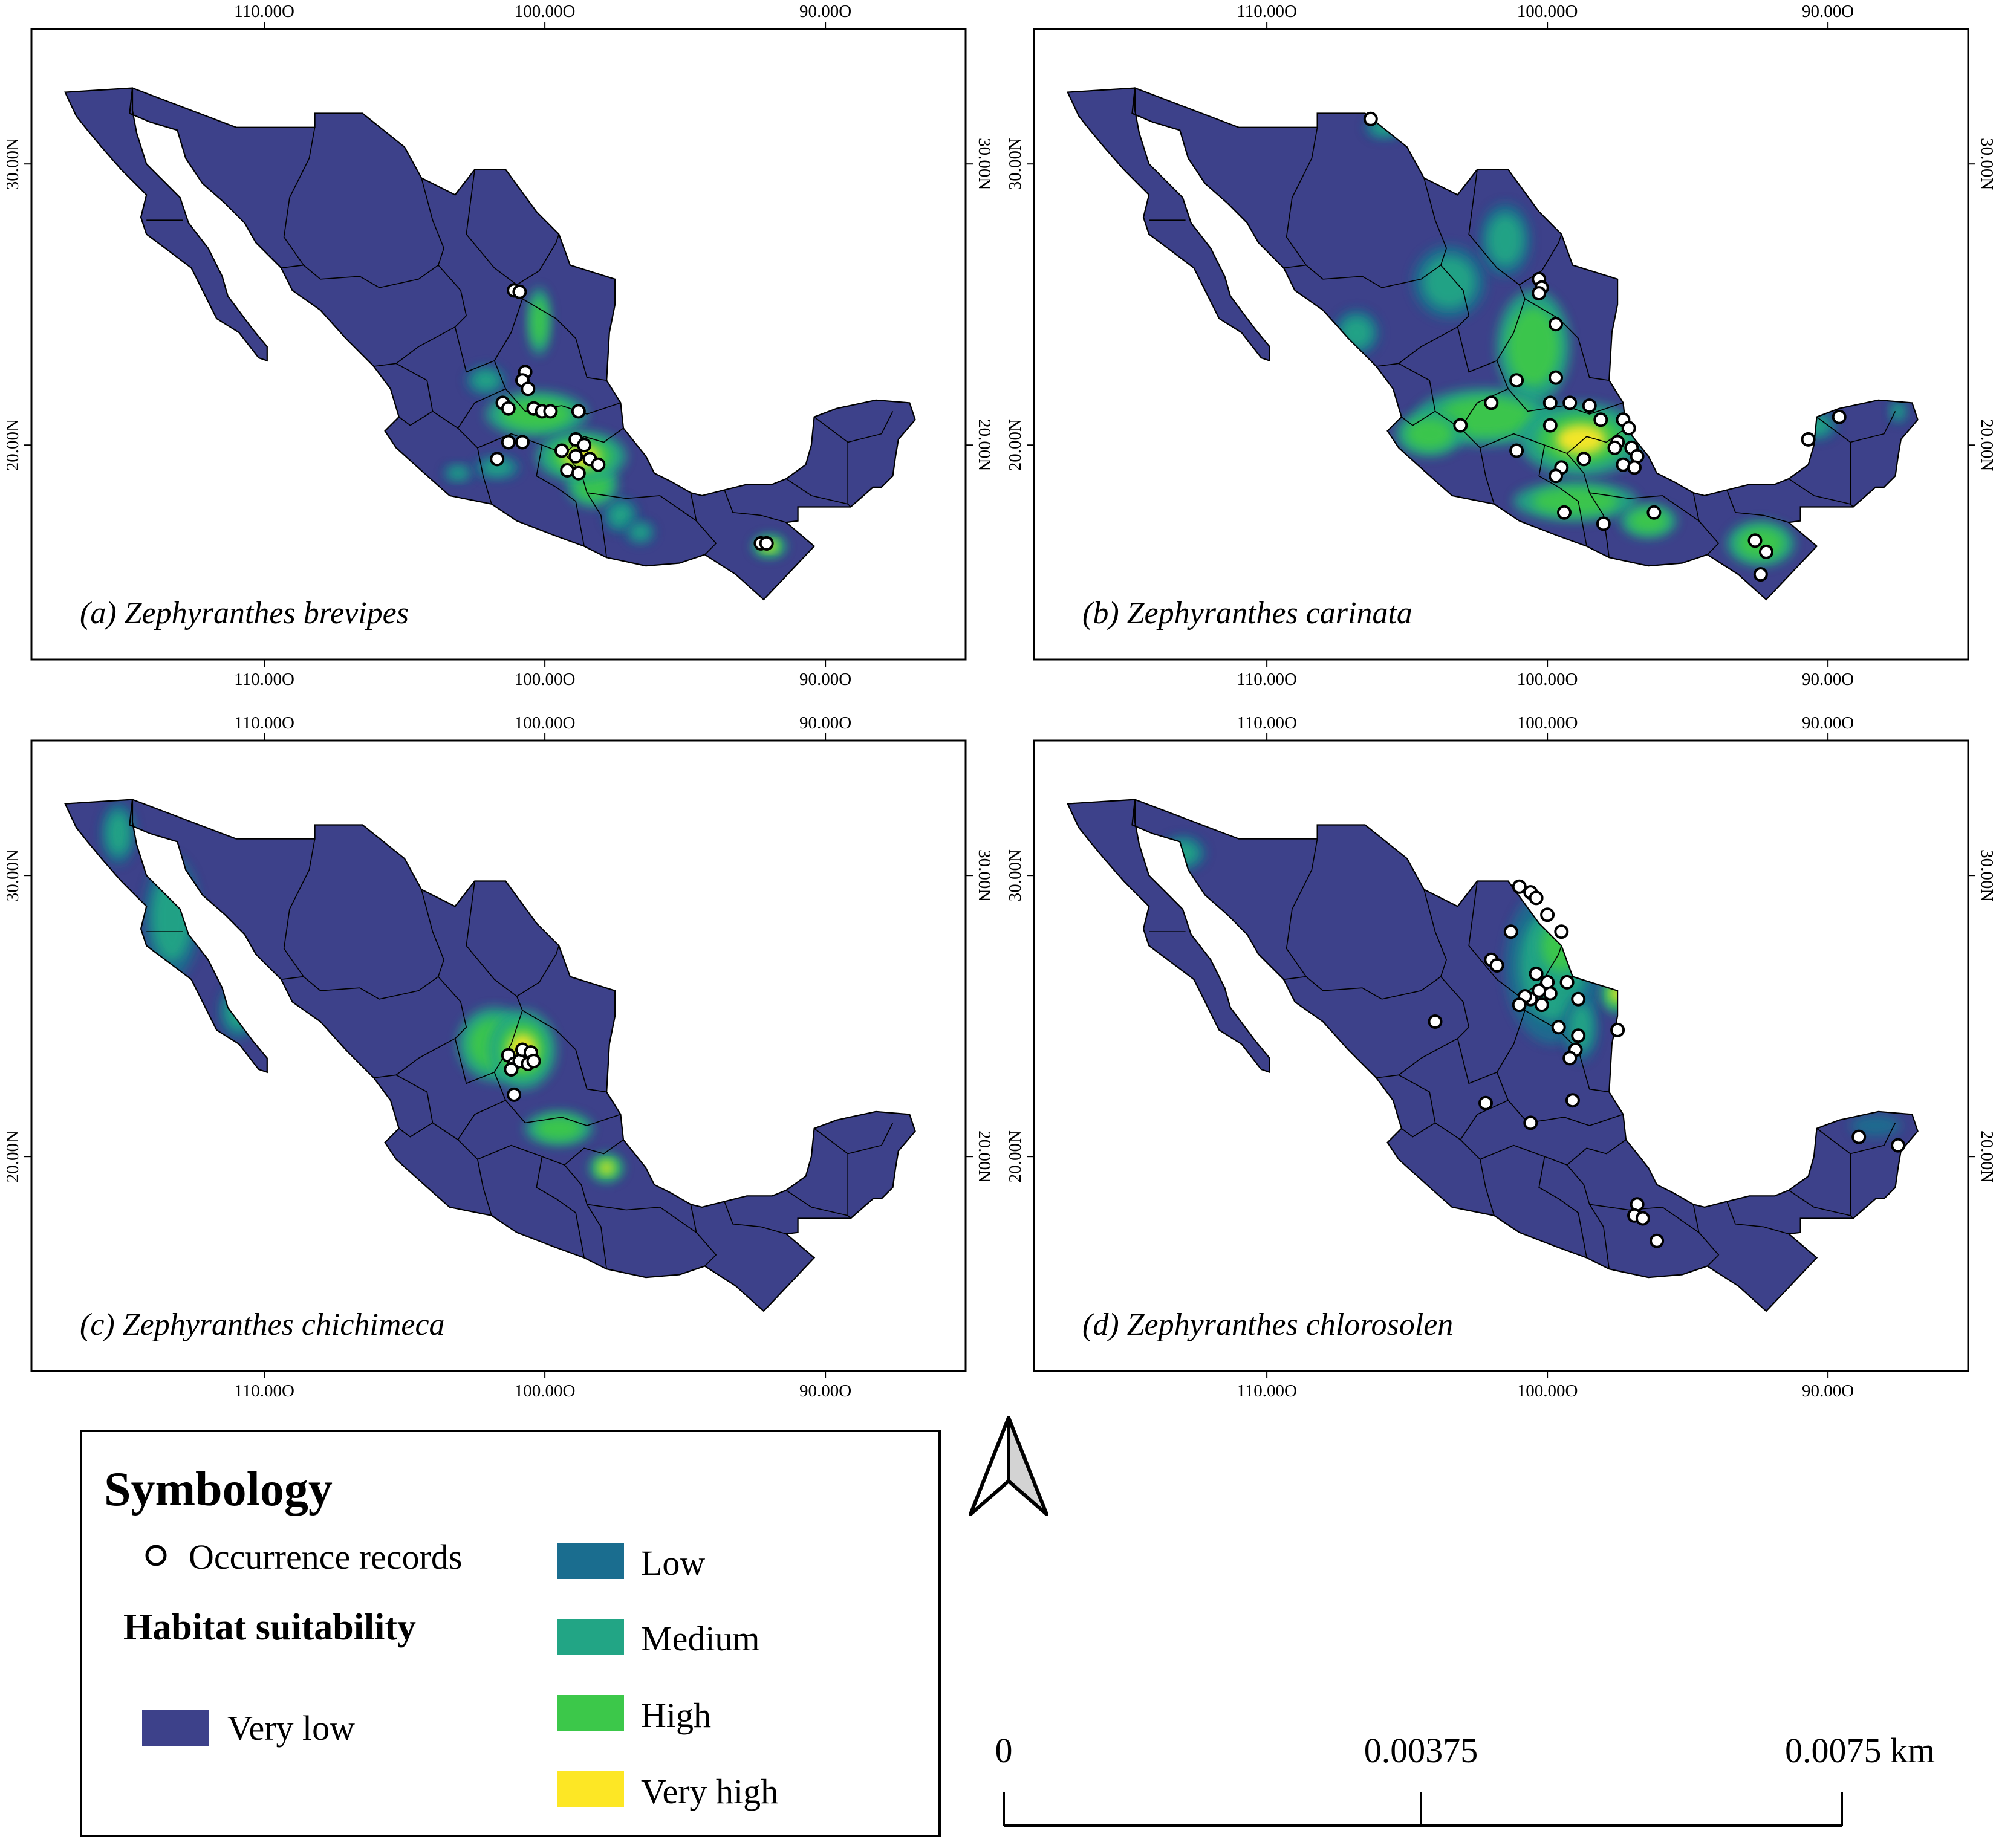  Describe the element at coordinates (590, 1561) in the screenshot. I see `legend-swatch-low` at that location.